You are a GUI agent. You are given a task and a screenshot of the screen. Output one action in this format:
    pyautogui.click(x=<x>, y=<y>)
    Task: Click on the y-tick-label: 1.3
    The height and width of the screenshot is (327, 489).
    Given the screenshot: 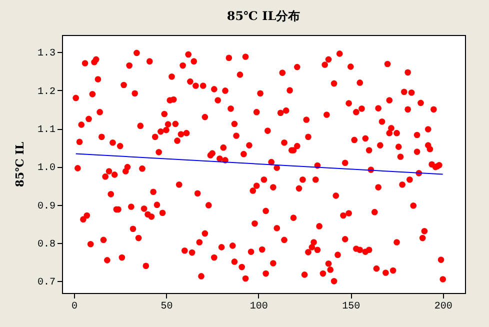 What is the action you would take?
    pyautogui.click(x=46, y=54)
    